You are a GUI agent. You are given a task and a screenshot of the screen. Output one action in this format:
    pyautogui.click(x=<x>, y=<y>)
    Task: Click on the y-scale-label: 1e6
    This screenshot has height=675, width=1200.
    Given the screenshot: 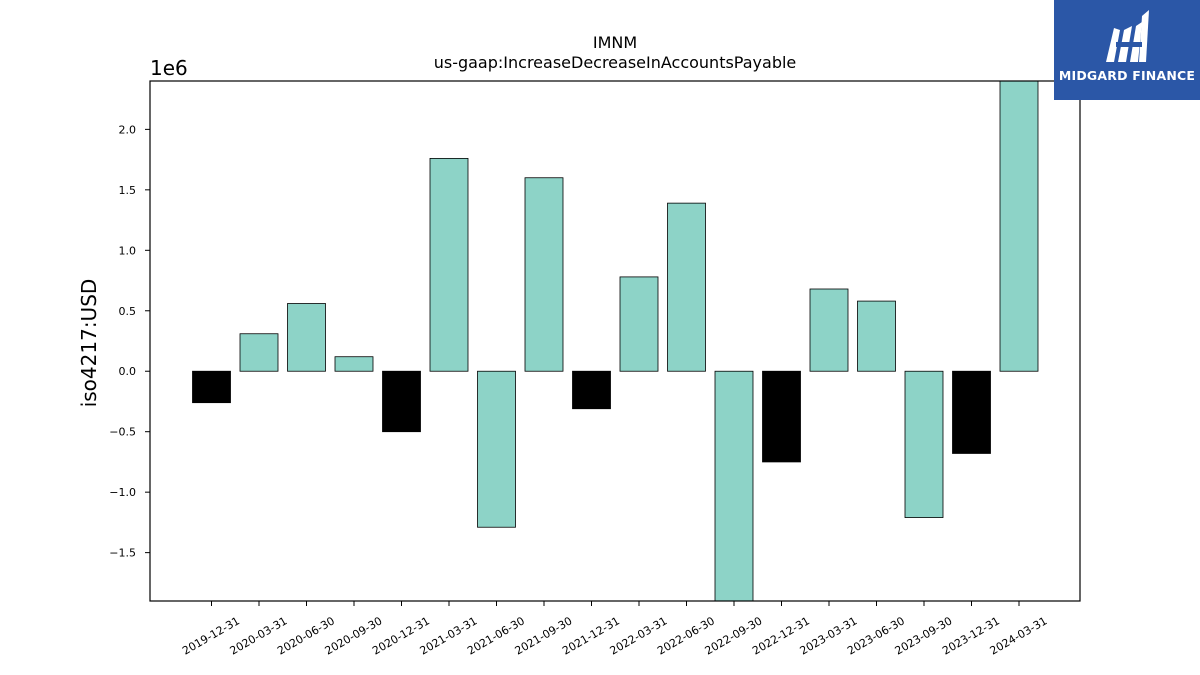 What is the action you would take?
    pyautogui.click(x=169, y=68)
    